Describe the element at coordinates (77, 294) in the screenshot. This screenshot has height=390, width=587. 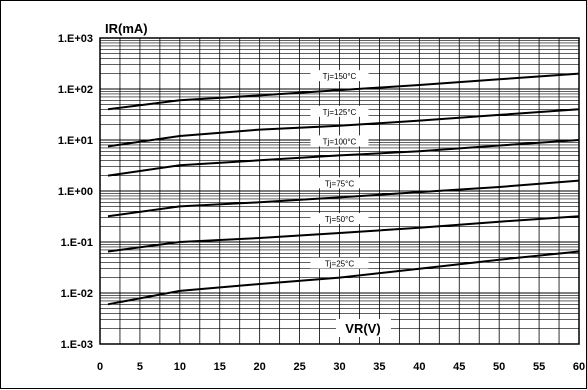
I see `y-tick-label: 1.E-02` at that location.